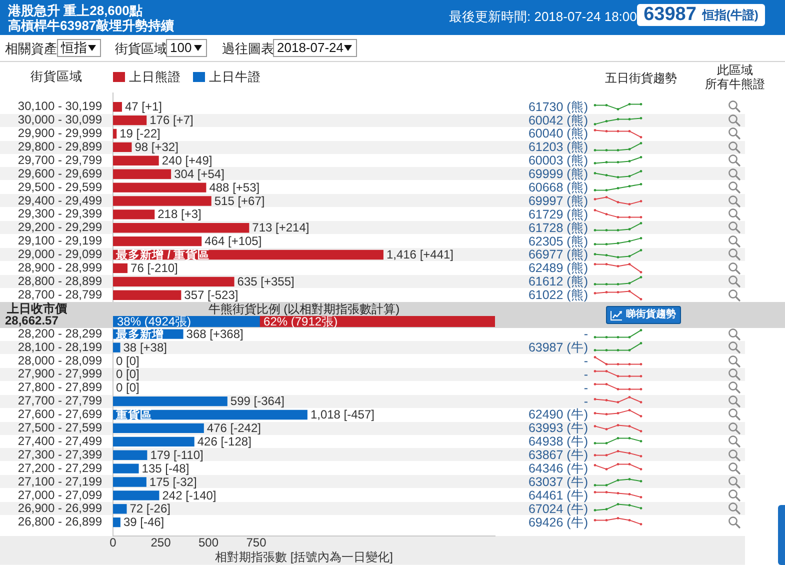 The image size is (785, 565). What do you see at coordinates (257, 401) in the screenshot?
I see `data-label: 599 [-364]` at bounding box center [257, 401].